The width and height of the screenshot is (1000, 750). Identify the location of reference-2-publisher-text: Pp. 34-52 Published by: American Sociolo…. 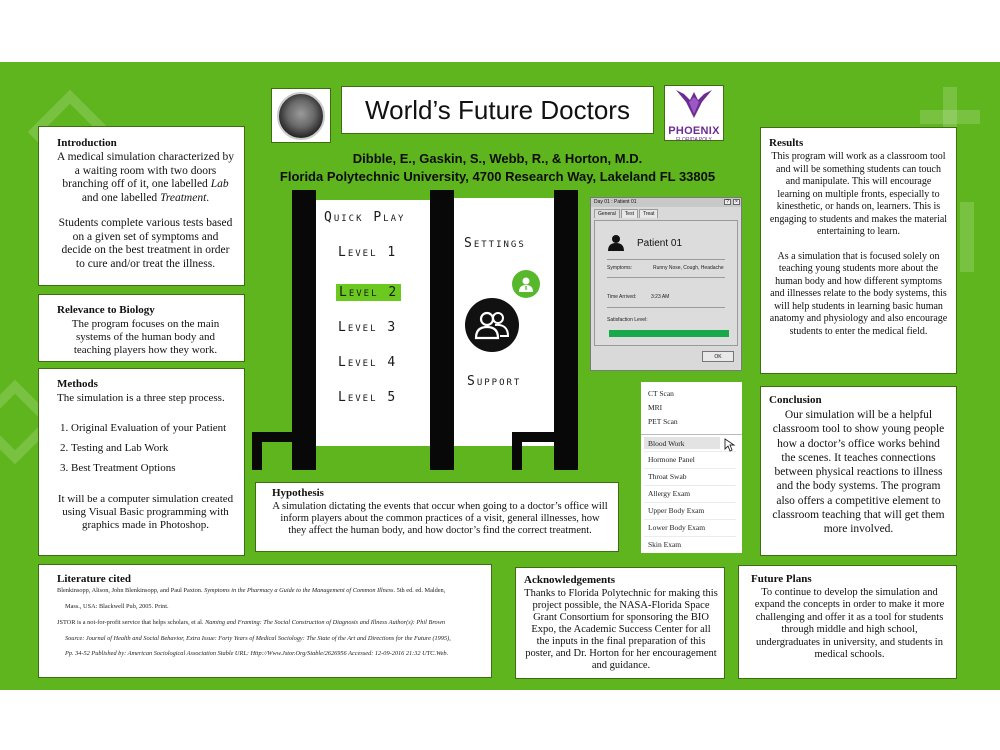
(257, 654).